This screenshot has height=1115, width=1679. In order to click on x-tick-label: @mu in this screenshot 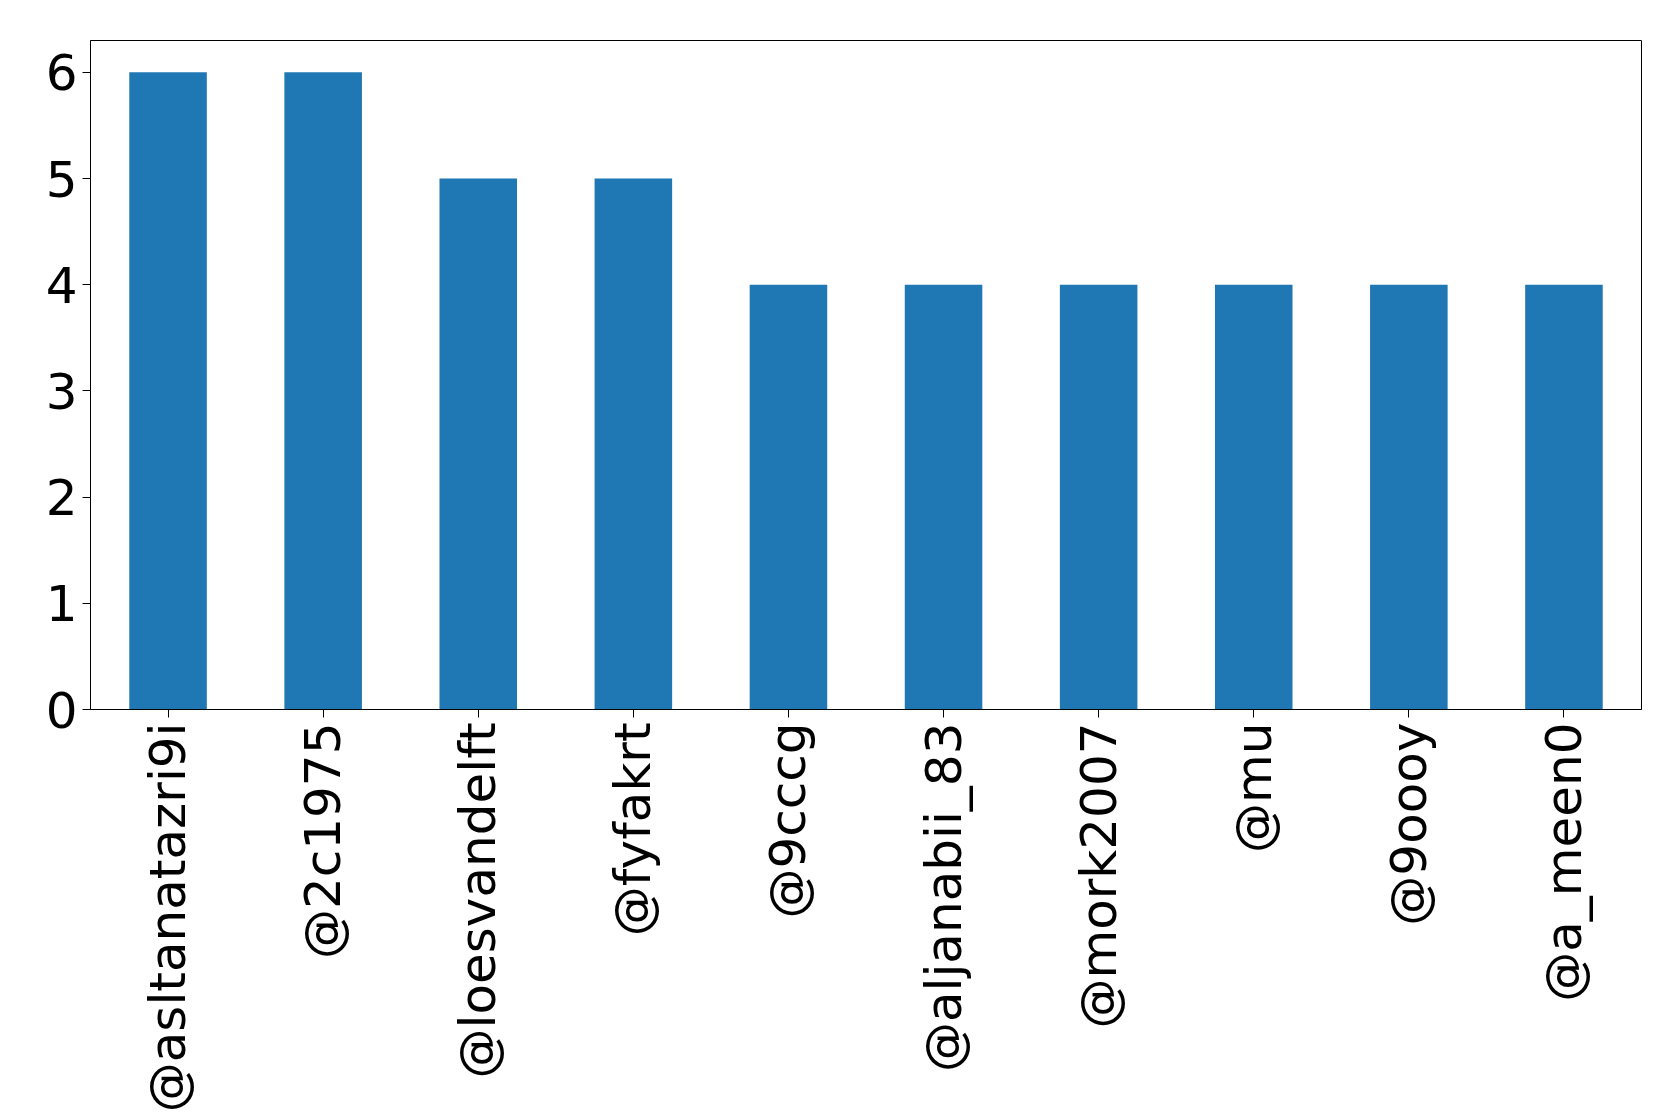, I will do `click(1253, 787)`.